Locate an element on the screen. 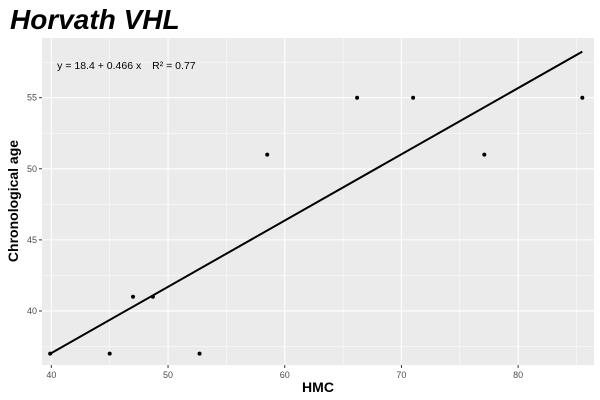 Image resolution: width=600 pixels, height=400 pixels. y-tick-label: 55 is located at coordinates (32, 98).